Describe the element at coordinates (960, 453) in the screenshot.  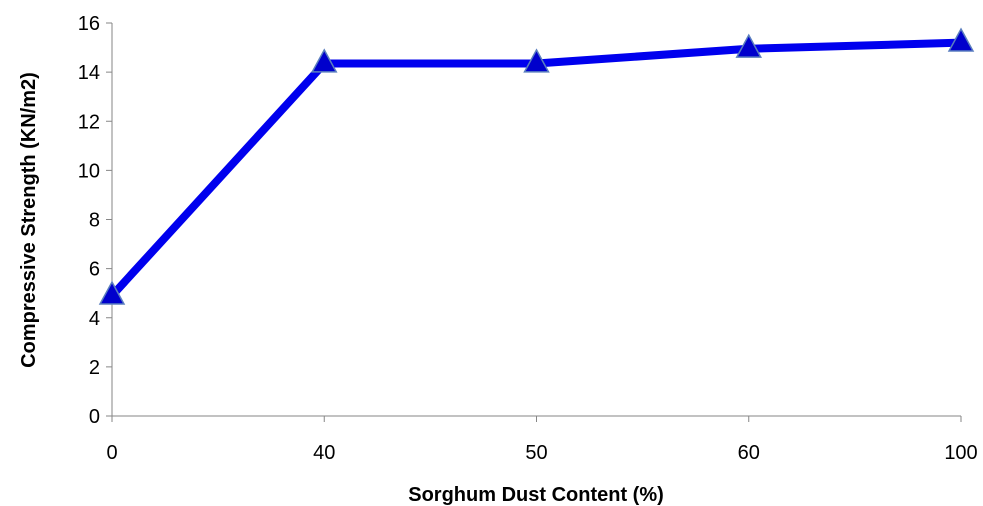
I see `x-tick-label: 100` at that location.